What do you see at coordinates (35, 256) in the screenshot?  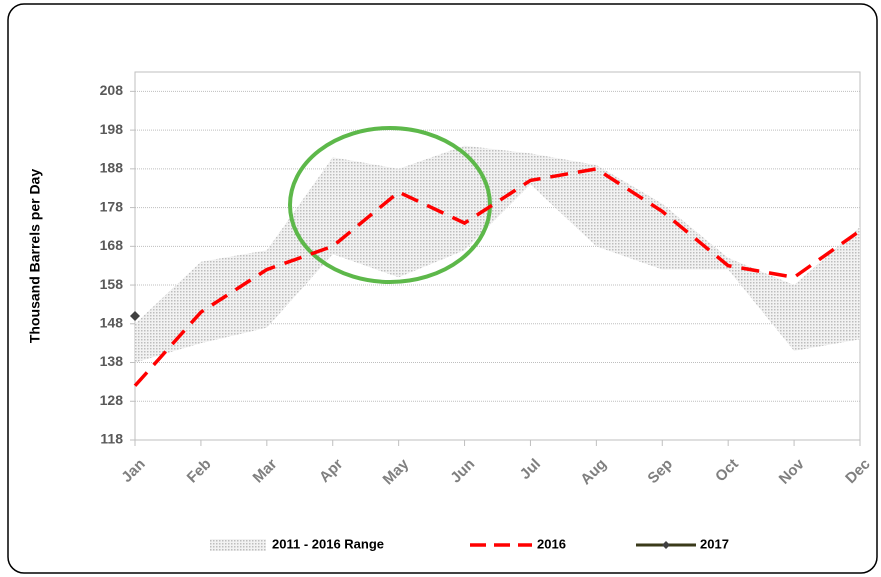 I see `y-axis-label: Thousand Barrels per Day` at bounding box center [35, 256].